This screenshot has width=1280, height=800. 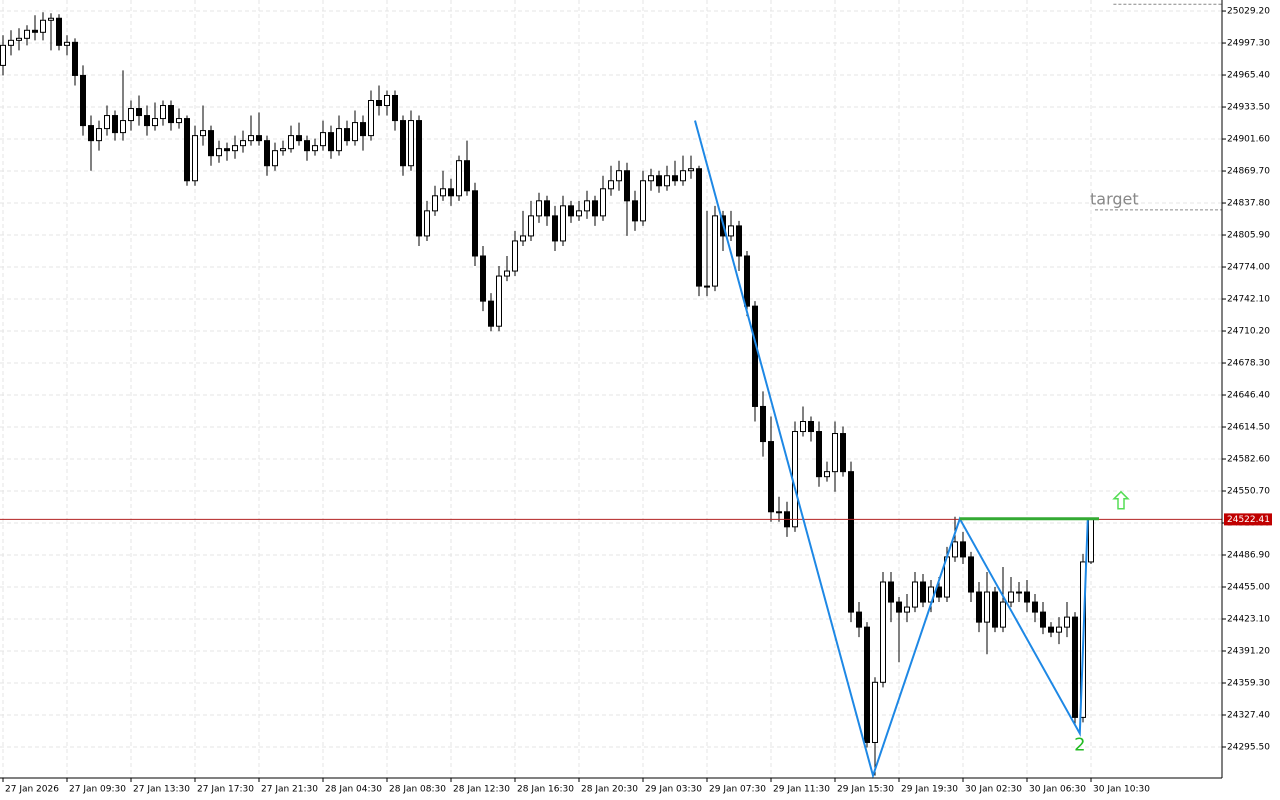 What do you see at coordinates (161, 790) in the screenshot?
I see `x-tick-label: 27 Jan 13:30` at bounding box center [161, 790].